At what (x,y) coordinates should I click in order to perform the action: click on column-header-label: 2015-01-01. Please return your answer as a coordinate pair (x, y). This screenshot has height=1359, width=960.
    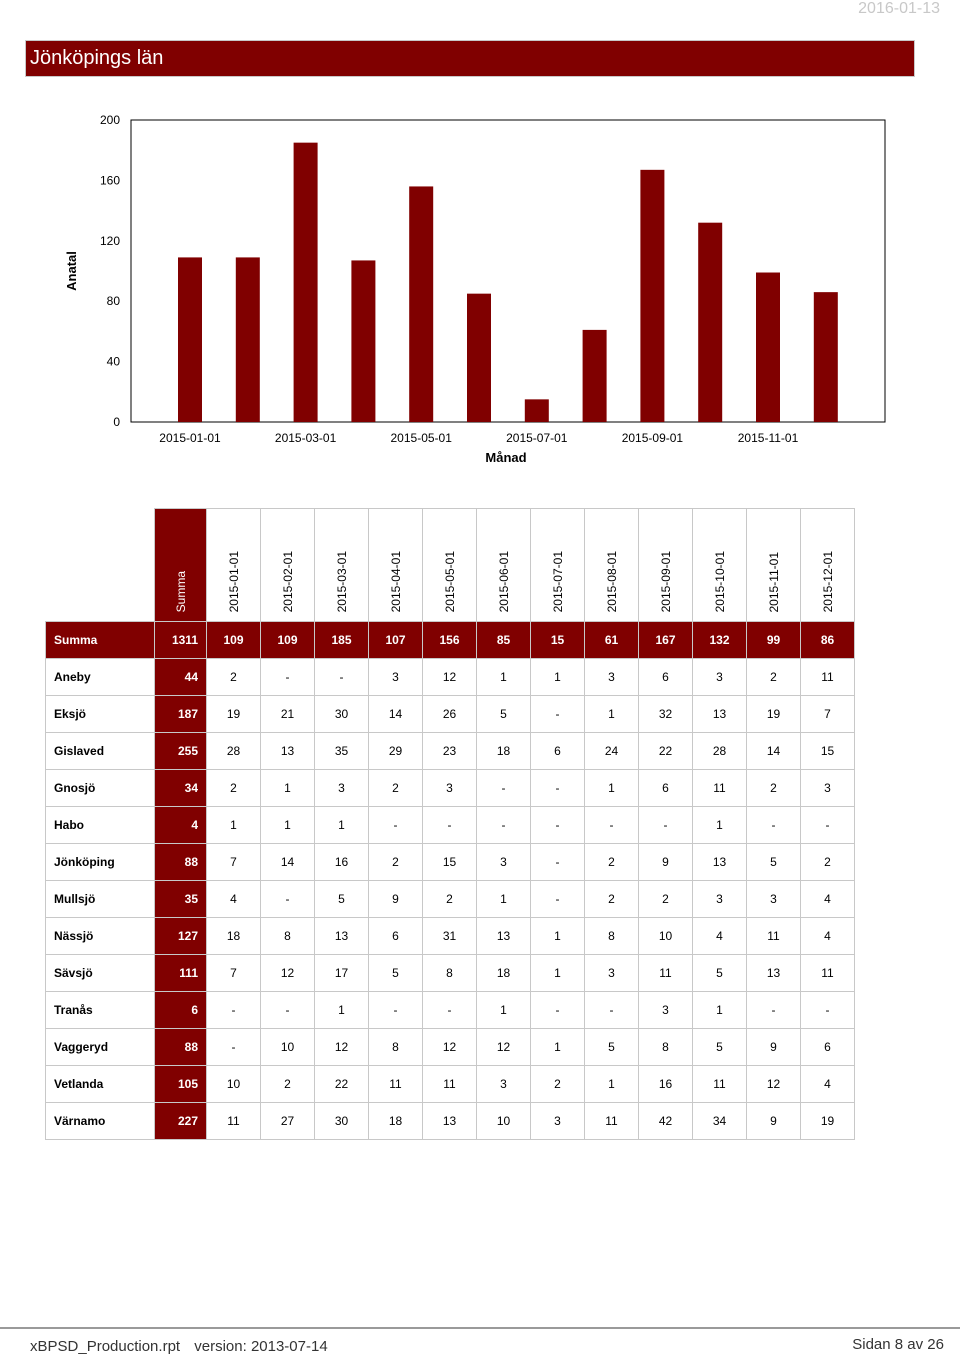
    Looking at the image, I should click on (233, 581).